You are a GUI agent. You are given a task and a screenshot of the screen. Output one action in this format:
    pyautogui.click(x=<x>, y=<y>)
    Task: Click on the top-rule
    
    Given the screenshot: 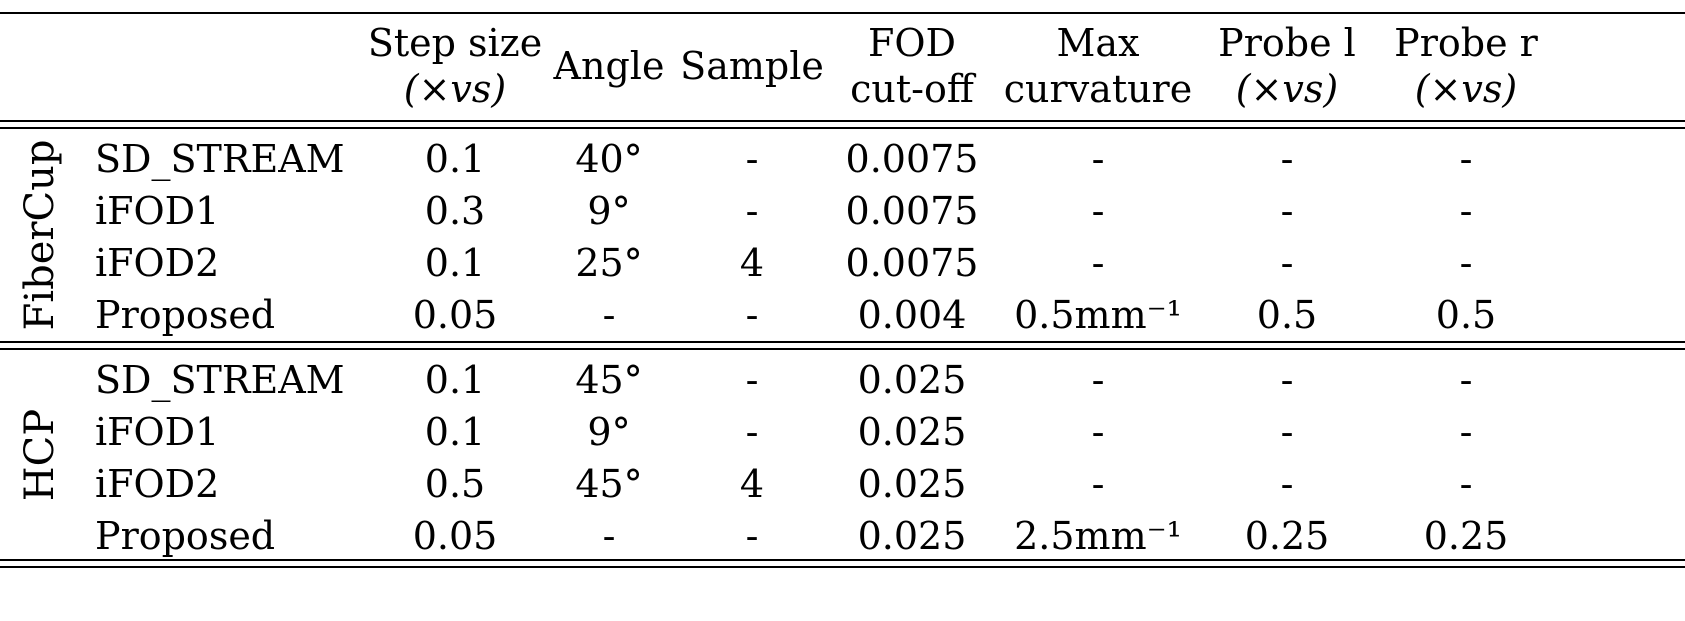 What is the action you would take?
    pyautogui.click(x=842, y=13)
    